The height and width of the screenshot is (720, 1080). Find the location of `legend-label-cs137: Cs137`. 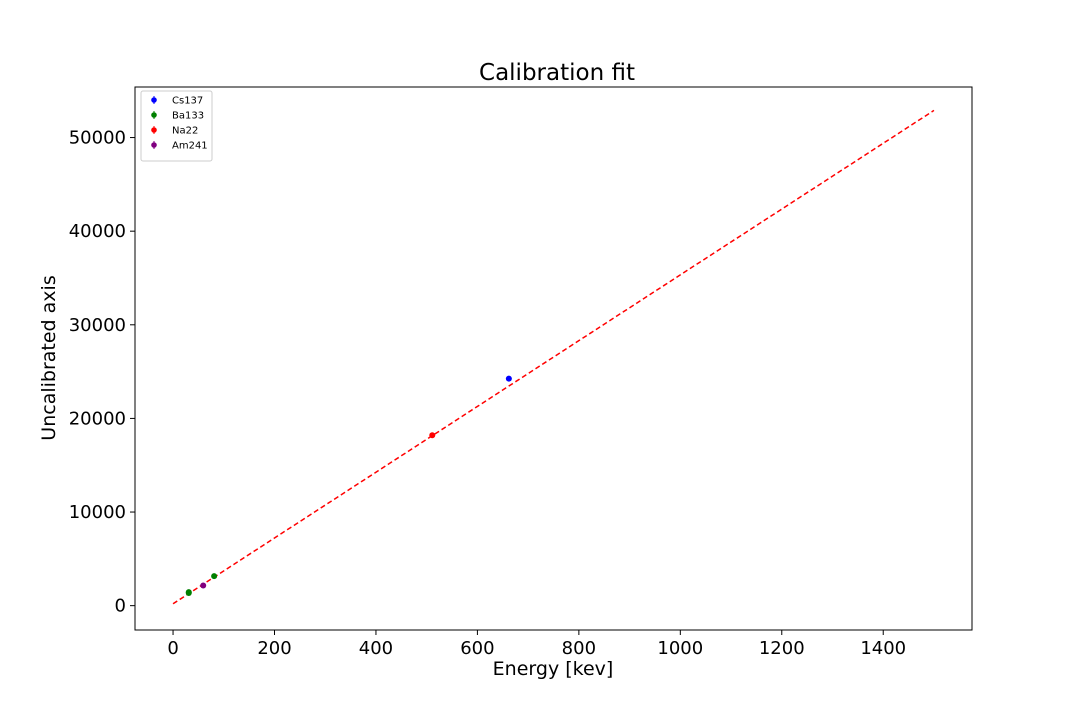

legend-label-cs137: Cs137 is located at coordinates (187, 101).